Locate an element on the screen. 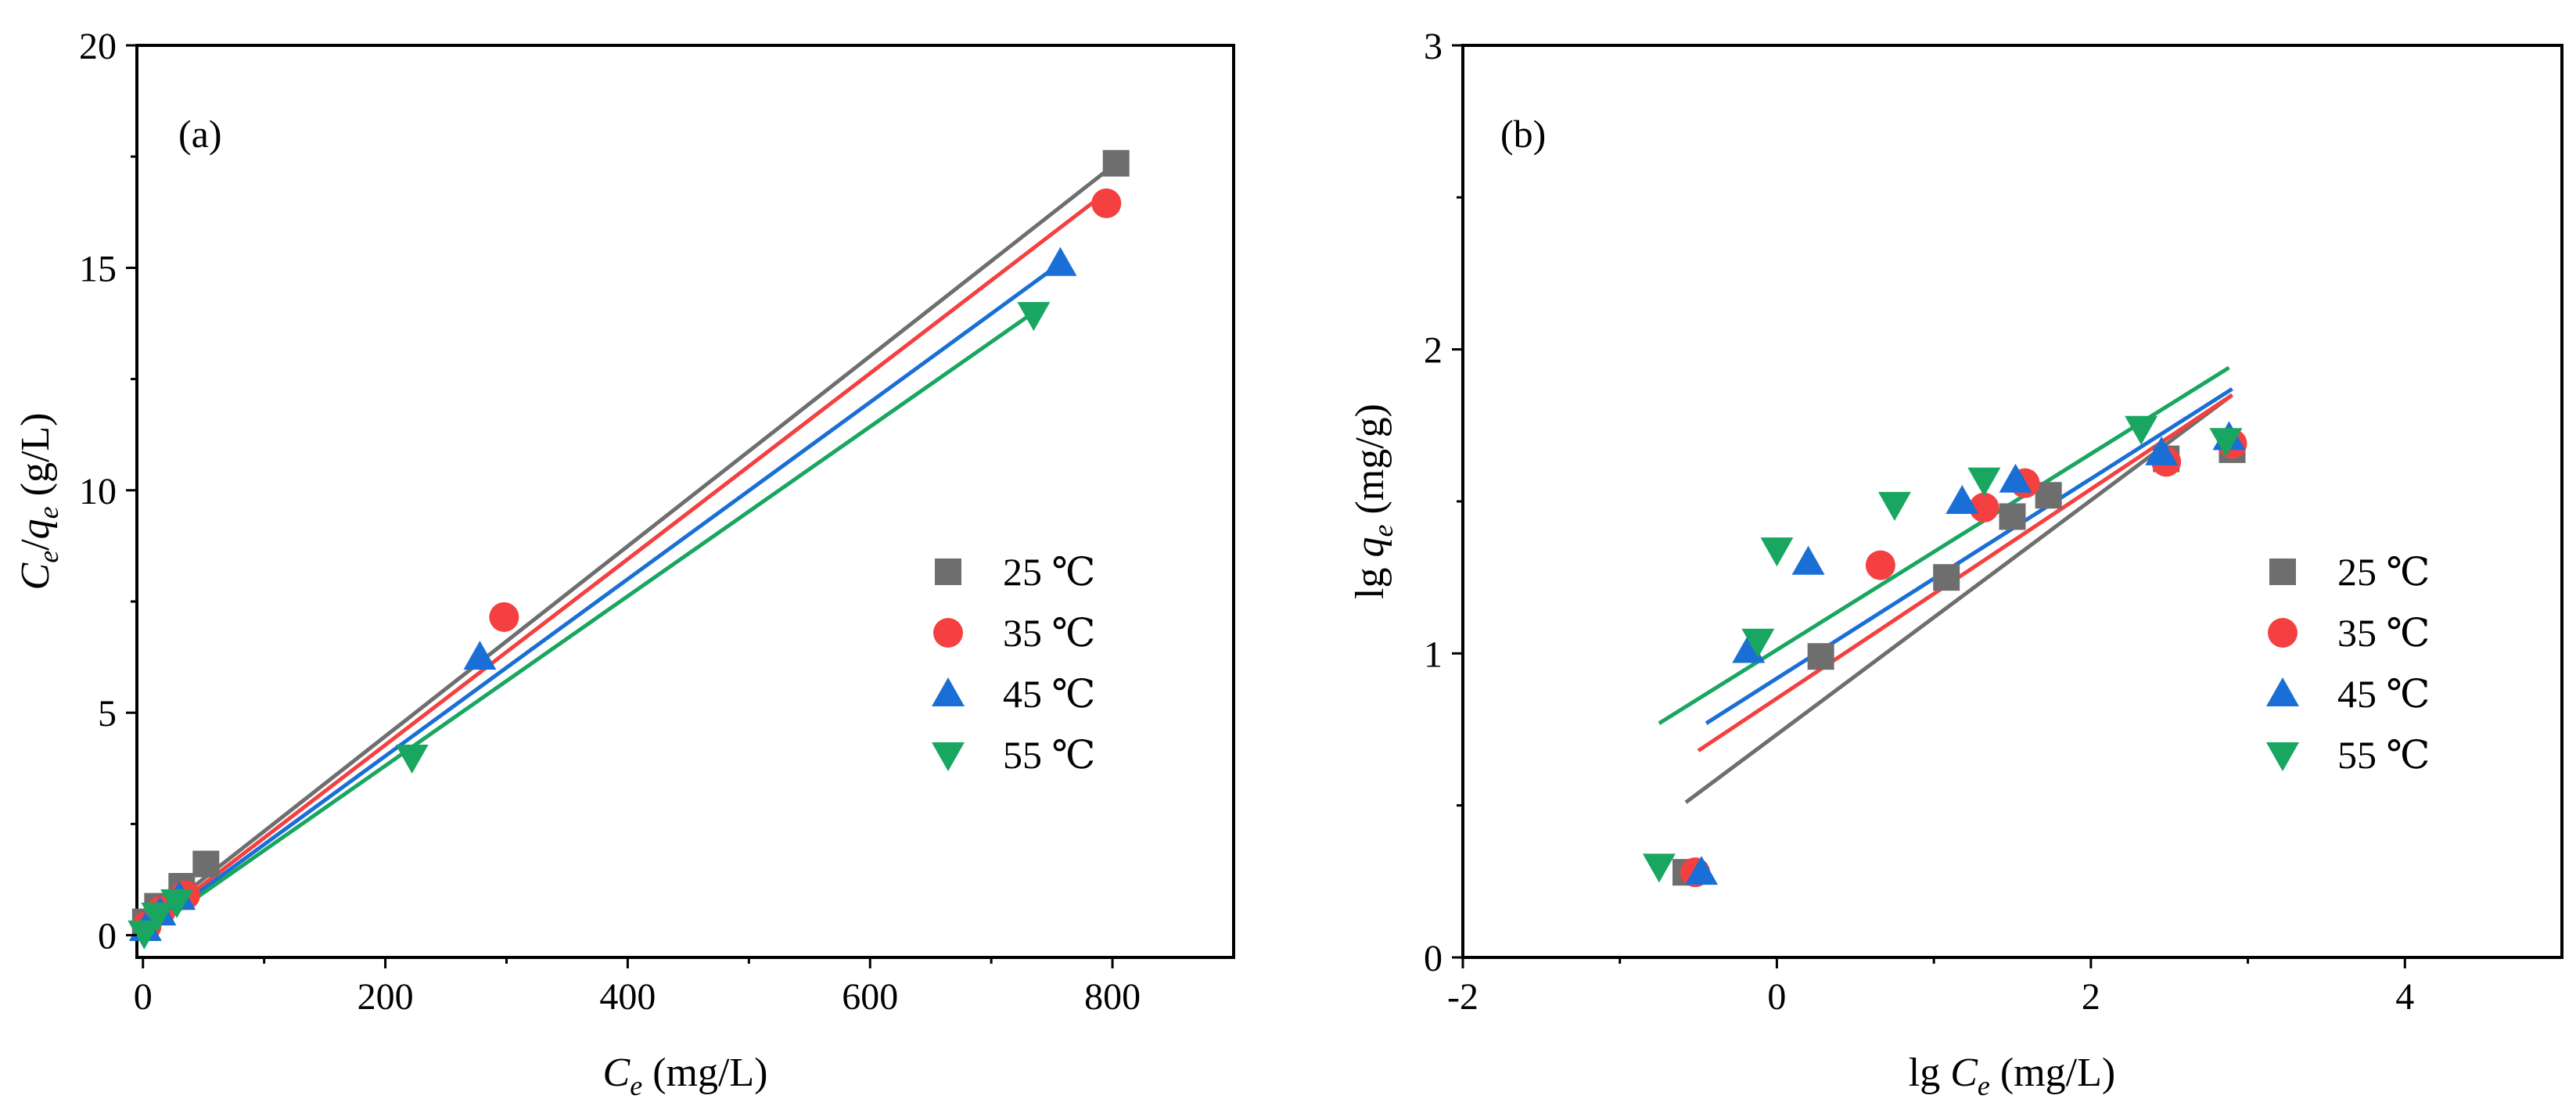 This screenshot has width=2576, height=1117. x-tick-label: 400 is located at coordinates (628, 997).